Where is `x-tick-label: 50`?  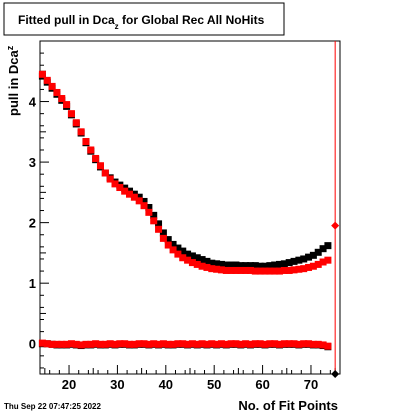
x-tick-label: 50 is located at coordinates (214, 384).